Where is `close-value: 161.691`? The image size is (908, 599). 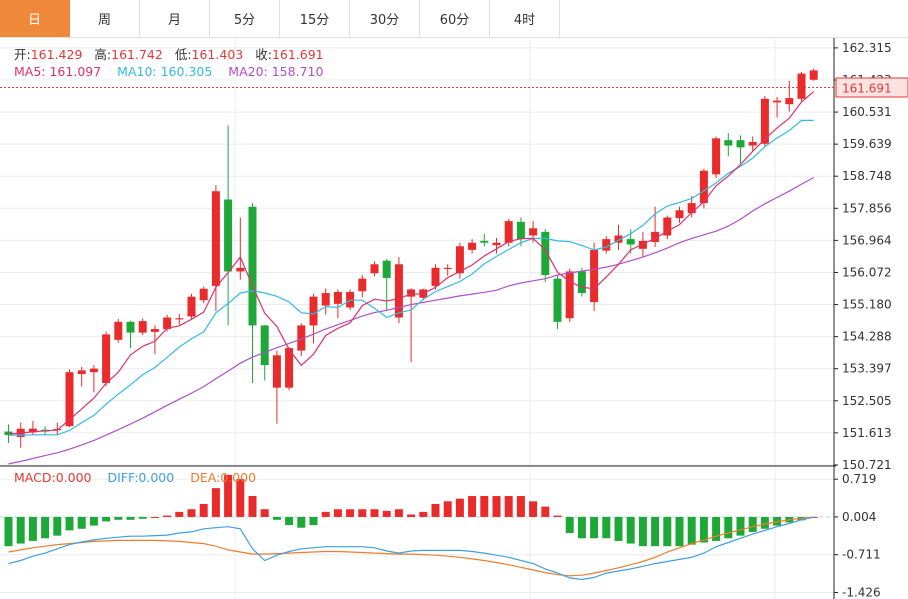 close-value: 161.691 is located at coordinates (298, 54).